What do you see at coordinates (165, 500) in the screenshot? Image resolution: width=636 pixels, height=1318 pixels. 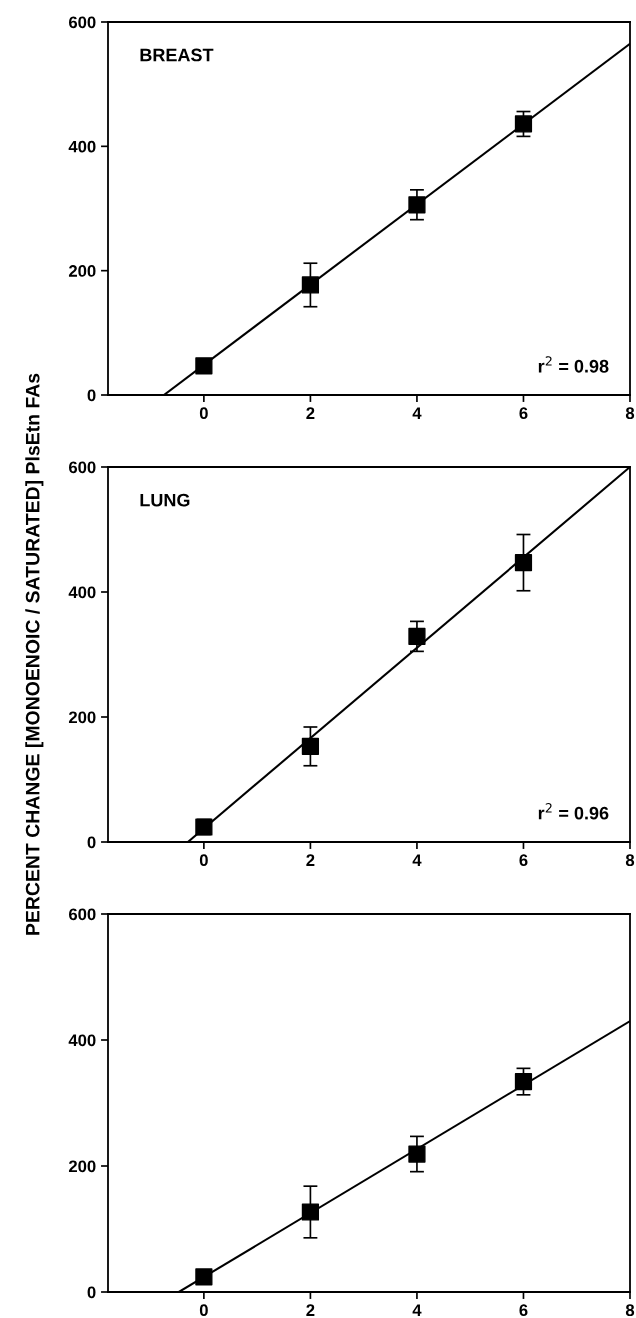 I see `annotation: LUNG` at bounding box center [165, 500].